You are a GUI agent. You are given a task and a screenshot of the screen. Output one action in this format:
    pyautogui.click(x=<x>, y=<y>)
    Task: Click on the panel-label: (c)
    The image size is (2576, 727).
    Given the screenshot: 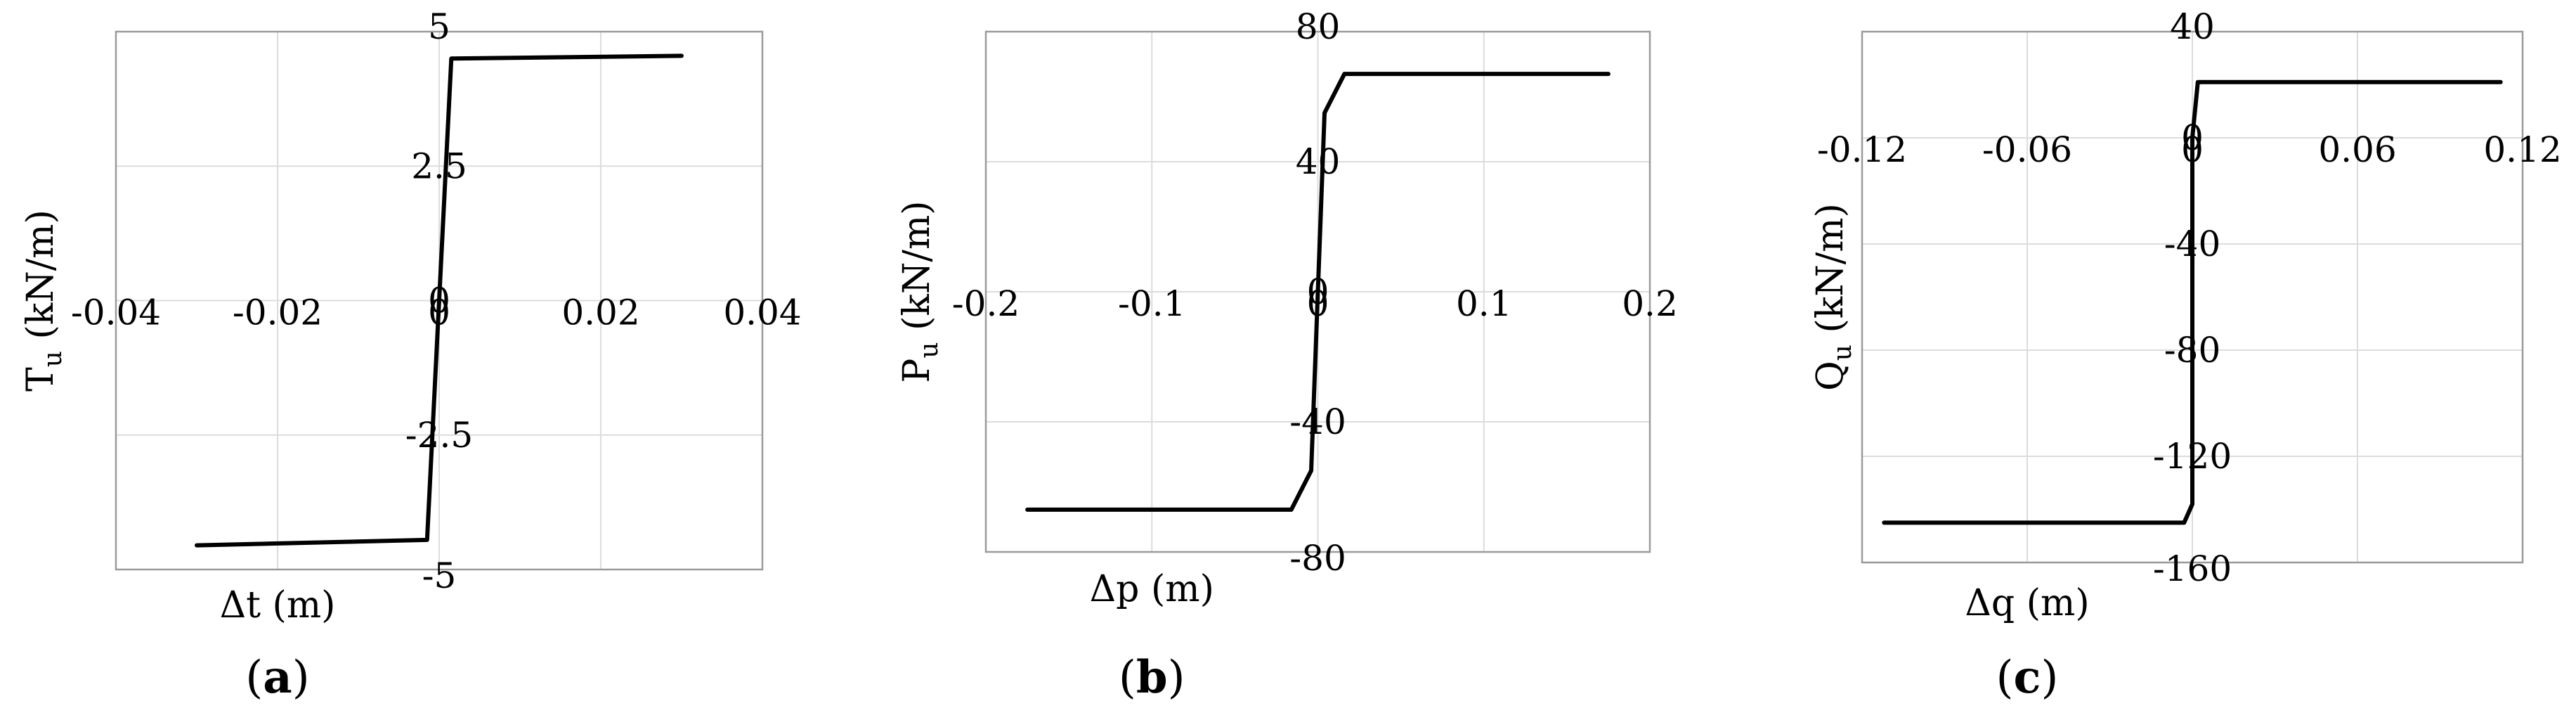 What is the action you would take?
    pyautogui.click(x=2027, y=677)
    